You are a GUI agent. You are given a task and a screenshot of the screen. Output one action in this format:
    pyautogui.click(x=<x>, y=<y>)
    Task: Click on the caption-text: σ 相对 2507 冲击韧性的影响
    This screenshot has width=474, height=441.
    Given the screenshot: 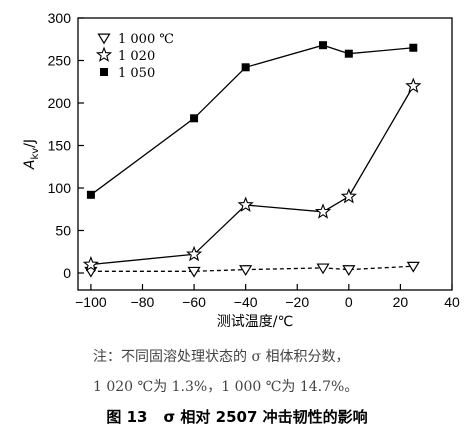 What is the action you would take?
    pyautogui.click(x=265, y=417)
    